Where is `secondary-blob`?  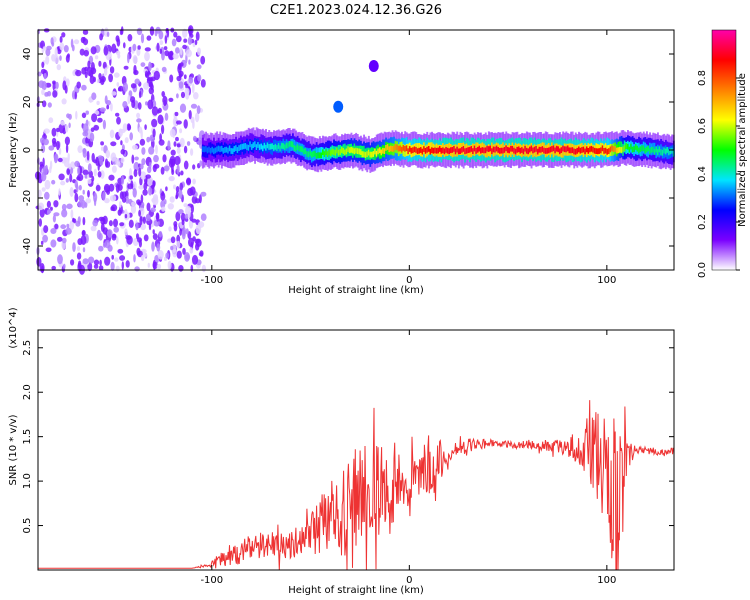
secondary-blob is located at coordinates (338, 106).